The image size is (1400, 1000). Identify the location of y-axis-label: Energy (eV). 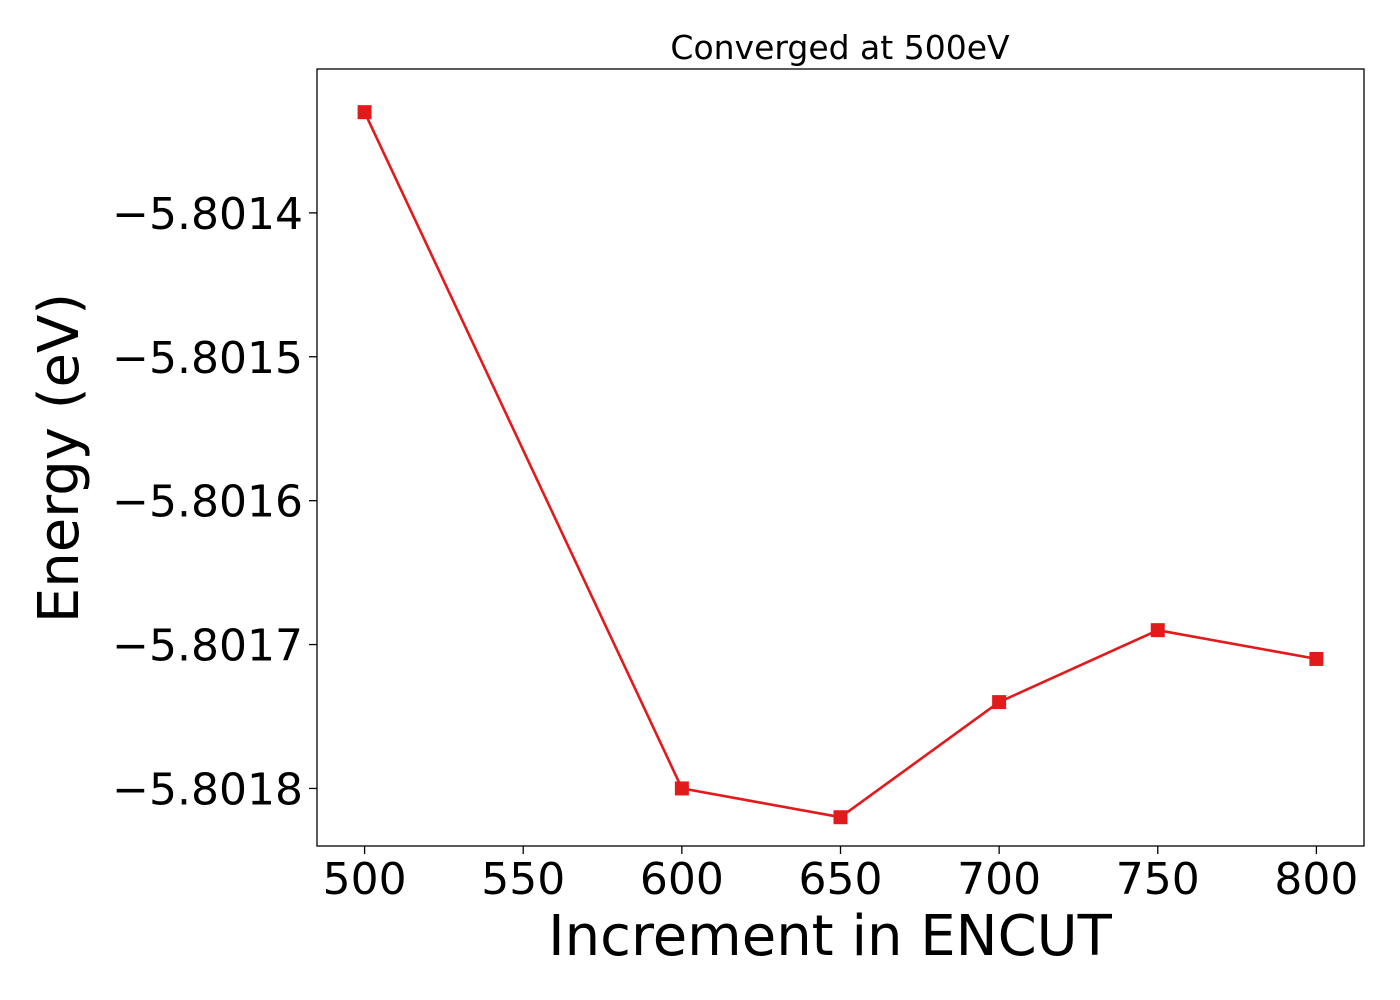
(59, 458).